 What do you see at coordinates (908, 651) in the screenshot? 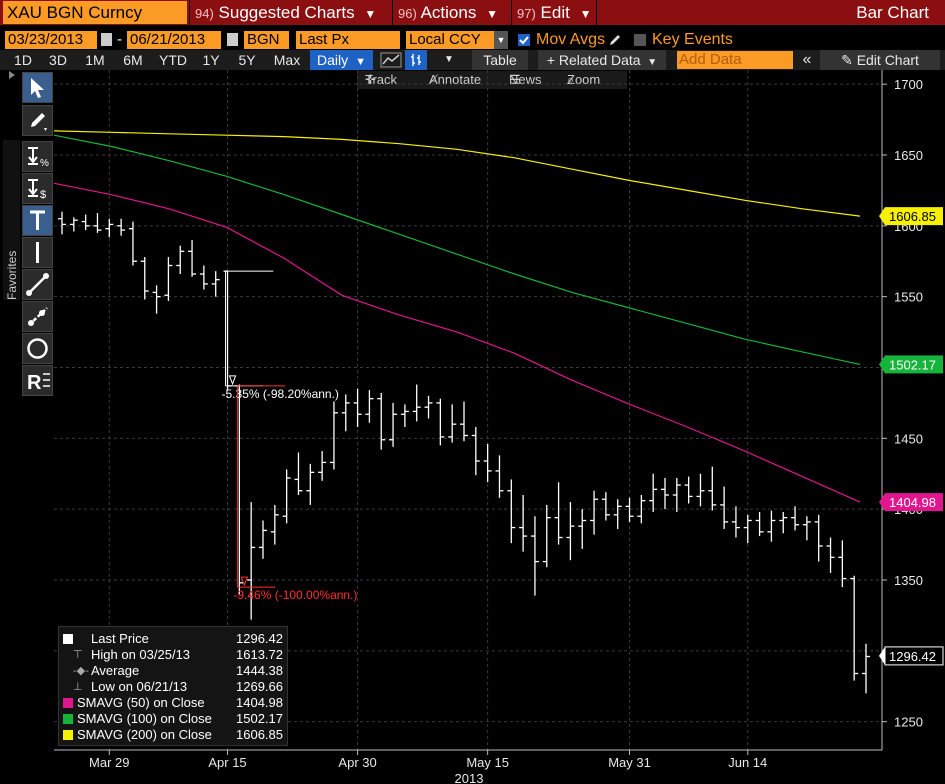
I see `y-tick-label: 1300` at bounding box center [908, 651].